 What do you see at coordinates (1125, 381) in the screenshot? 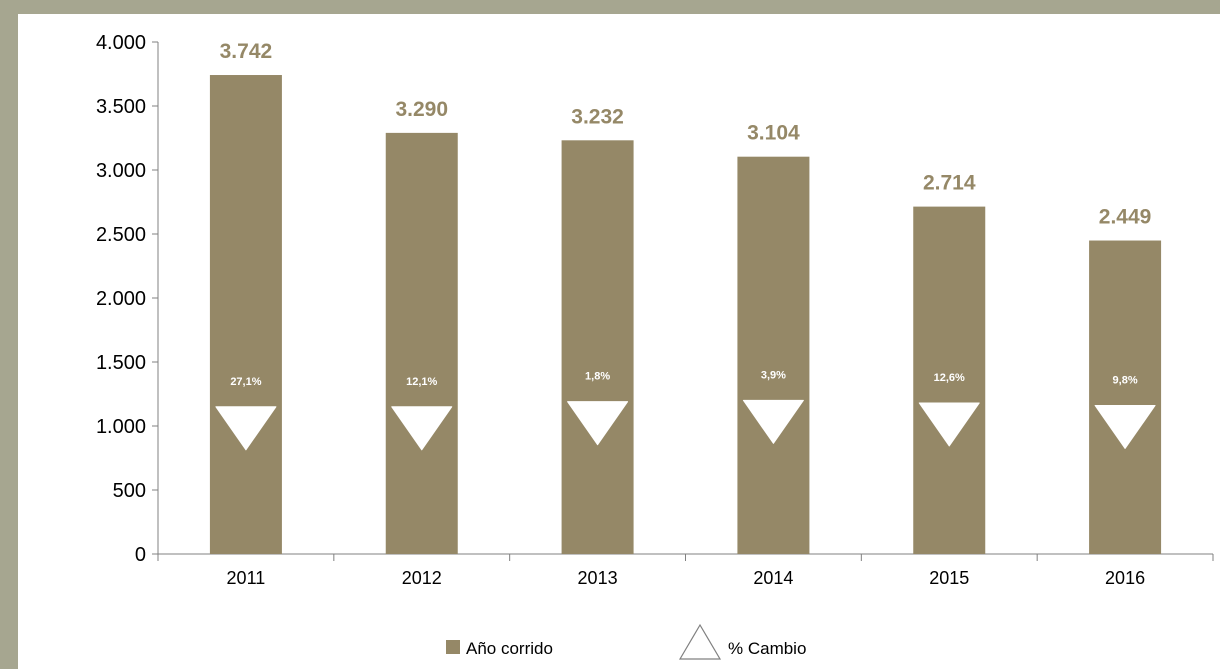
I see `change-label: 9,8%` at bounding box center [1125, 381].